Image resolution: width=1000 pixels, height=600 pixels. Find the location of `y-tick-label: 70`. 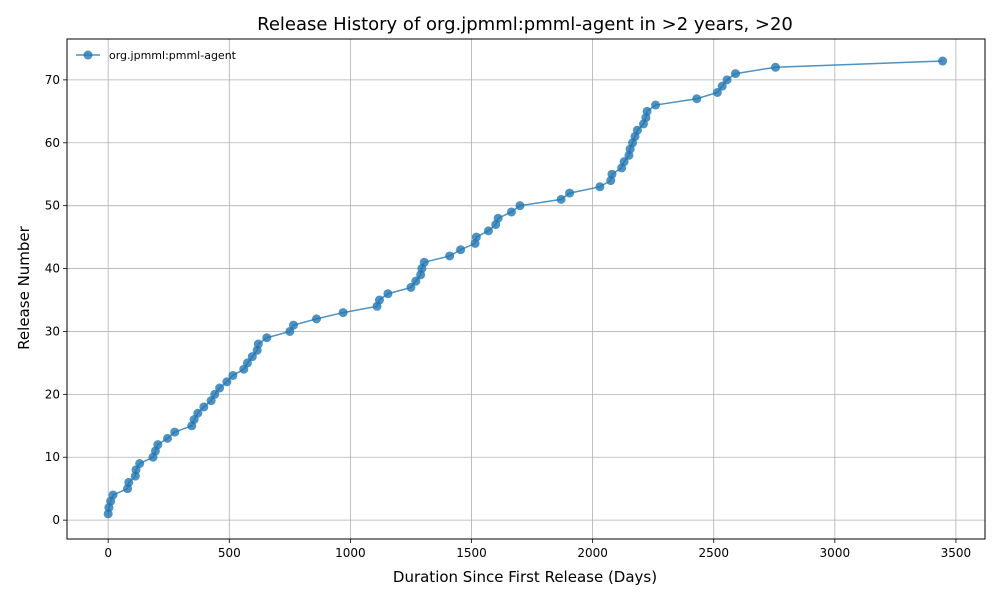

y-tick-label: 70 is located at coordinates (52, 80).